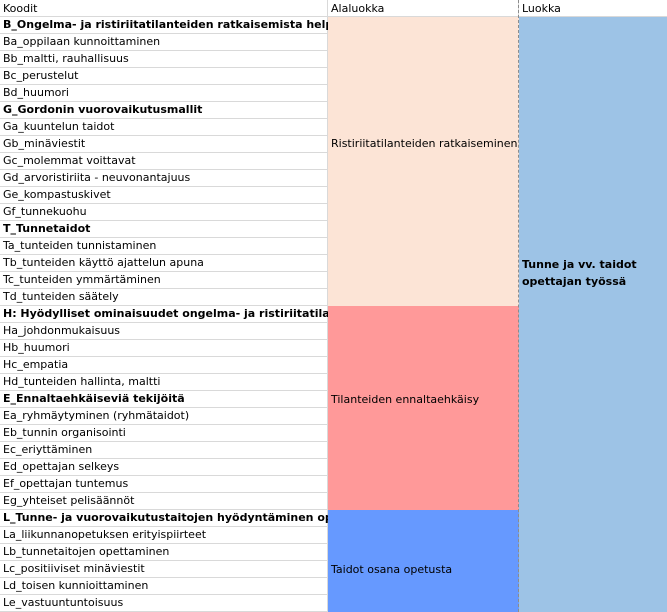  What do you see at coordinates (164, 535) in the screenshot?
I see `code-row: La_liikunnanopetuksen erityispiirteet` at bounding box center [164, 535].